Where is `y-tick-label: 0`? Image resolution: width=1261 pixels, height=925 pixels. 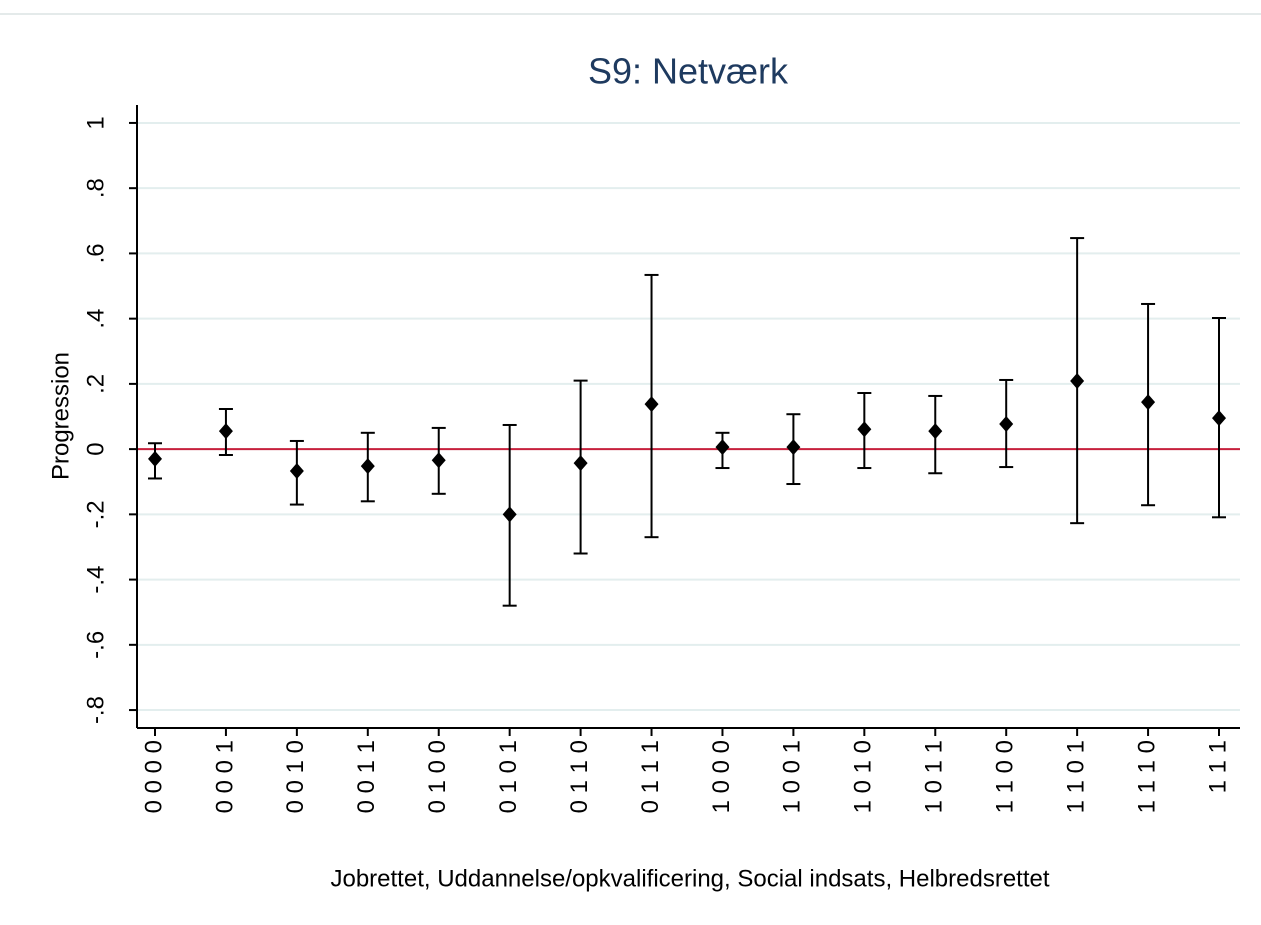 y-tick-label: 0 is located at coordinates (95, 448).